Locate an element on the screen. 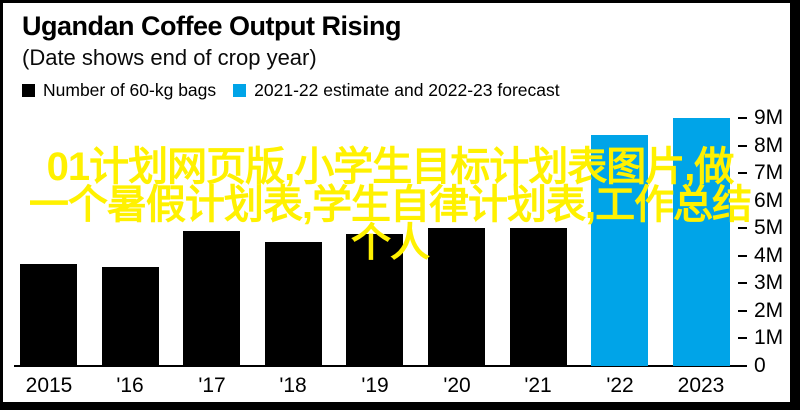  y-axis-label: 3M is located at coordinates (769, 282).